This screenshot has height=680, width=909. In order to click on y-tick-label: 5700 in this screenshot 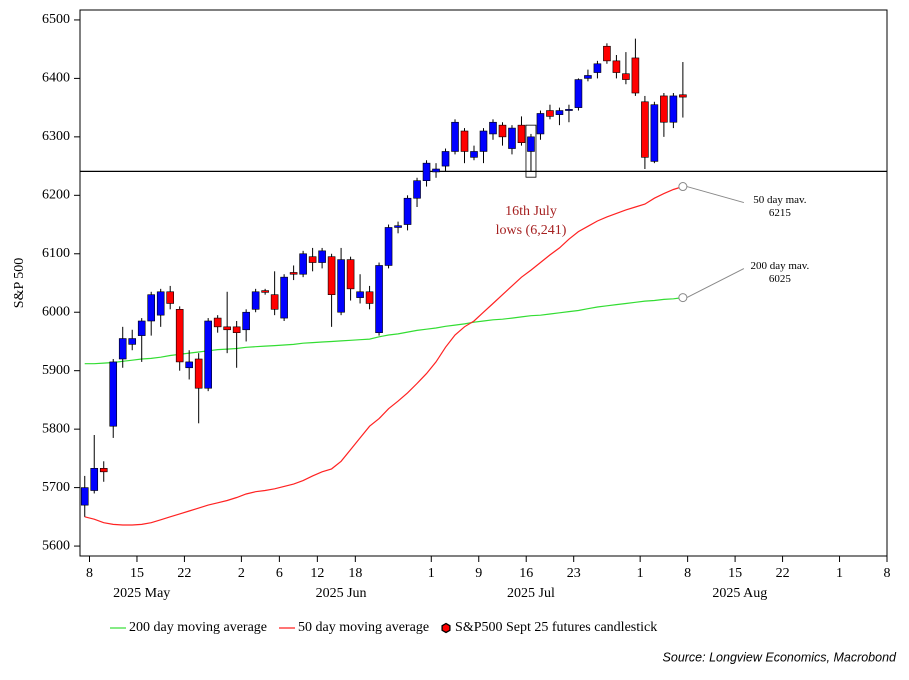, I will do `click(56, 487)`.